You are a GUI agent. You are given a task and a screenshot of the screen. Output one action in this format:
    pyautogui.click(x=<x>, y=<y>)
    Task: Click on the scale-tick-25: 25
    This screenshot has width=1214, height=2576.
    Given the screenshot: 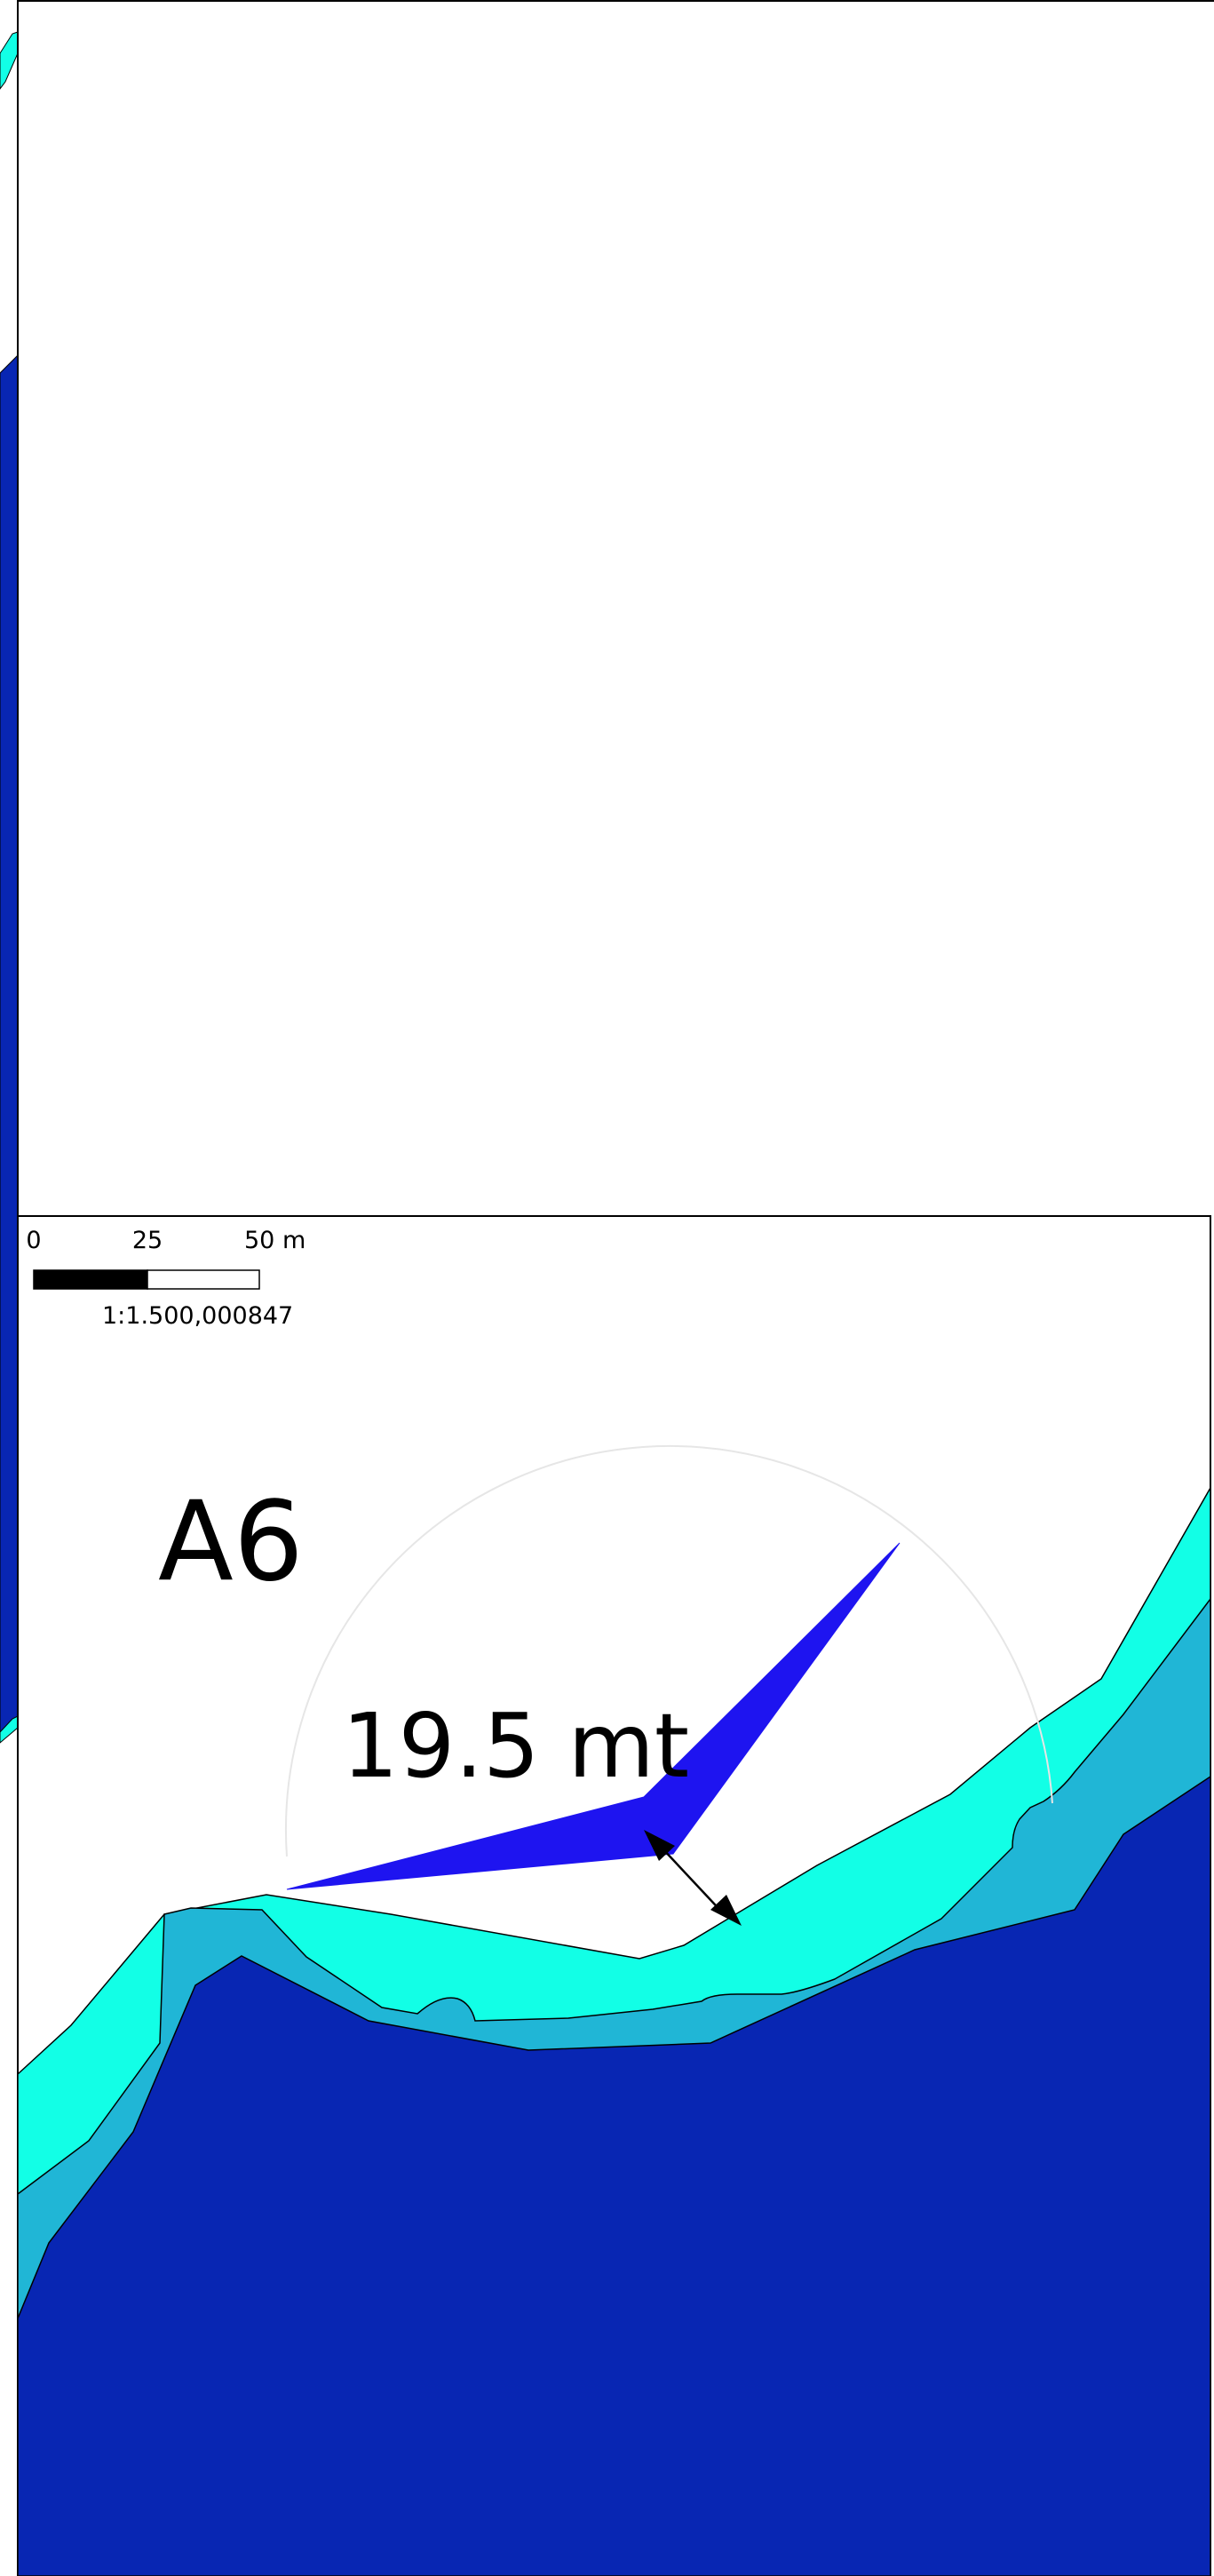 What is the action you would take?
    pyautogui.click(x=147, y=1240)
    